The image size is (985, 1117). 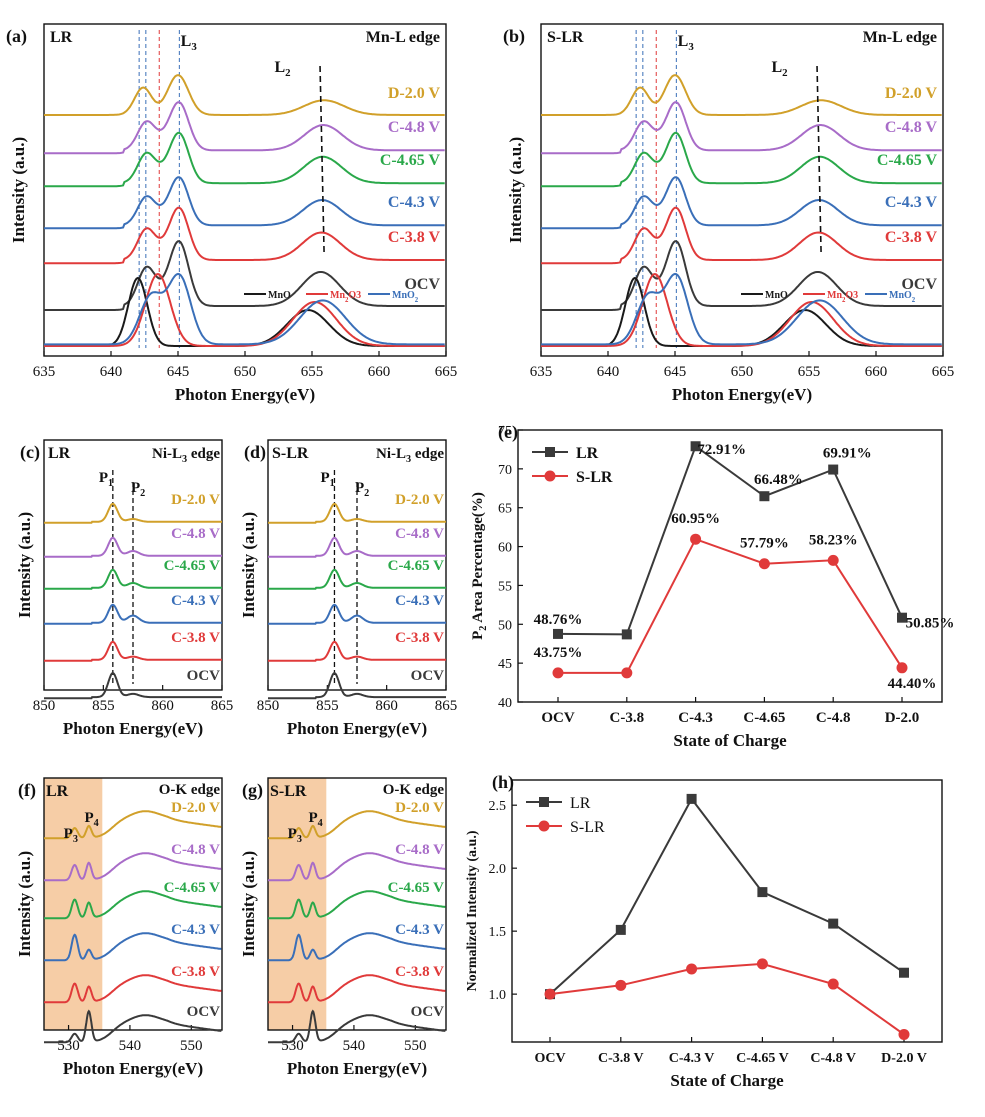 What do you see at coordinates (692, 1058) in the screenshot?
I see `x-category-label: C-4.3 V` at bounding box center [692, 1058].